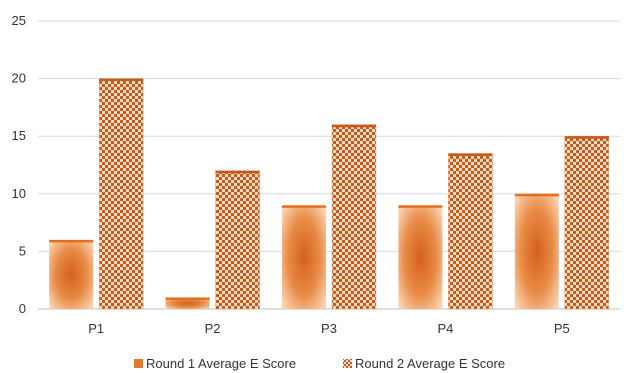 The width and height of the screenshot is (626, 373). I want to click on x-axis: P1 P2 P3 P4 P5, so click(329, 328).